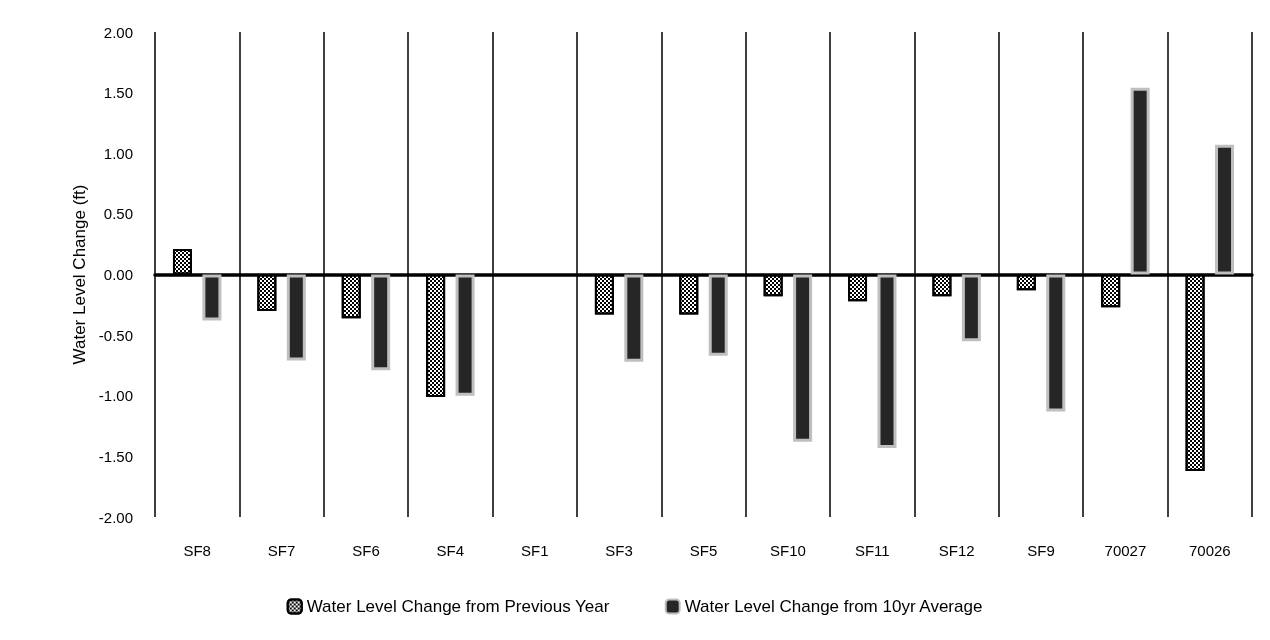 This screenshot has width=1270, height=640. I want to click on x-tick-label: SF1, so click(534, 550).